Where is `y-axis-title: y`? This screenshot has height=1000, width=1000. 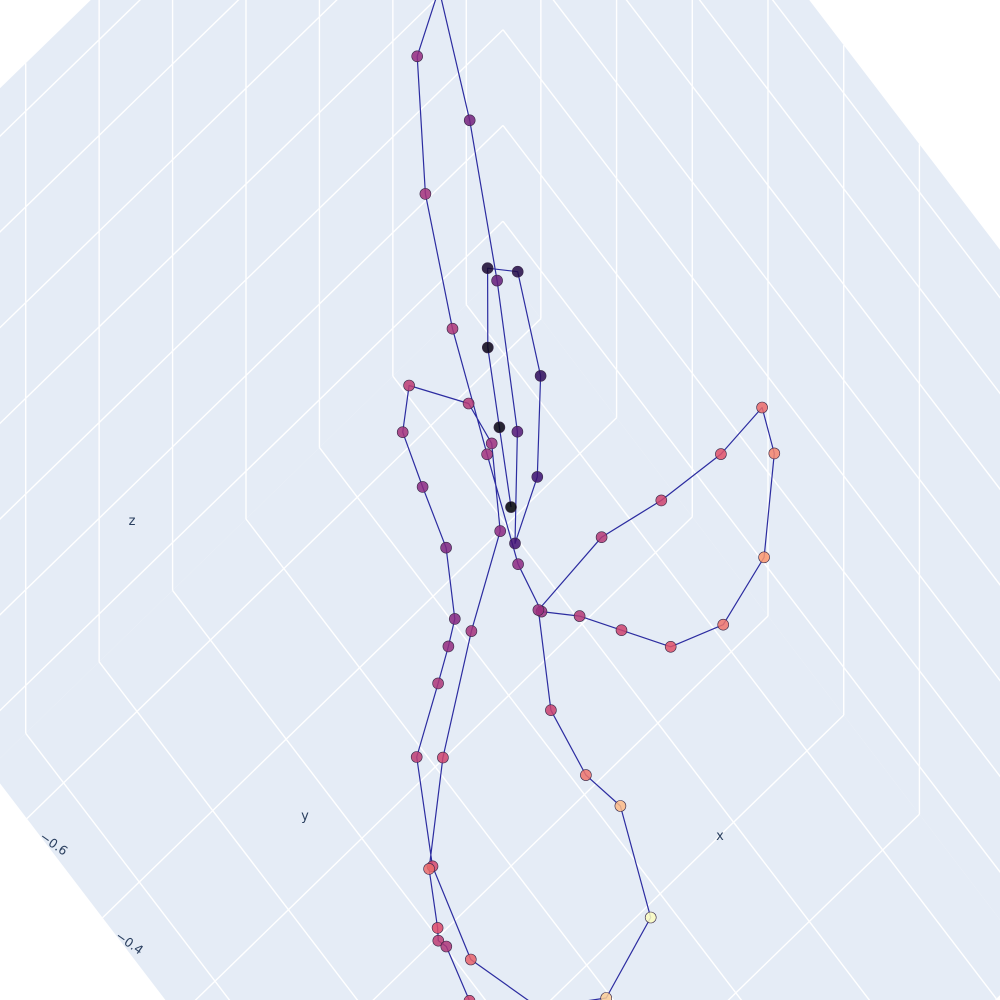
y-axis-title: y is located at coordinates (305, 816).